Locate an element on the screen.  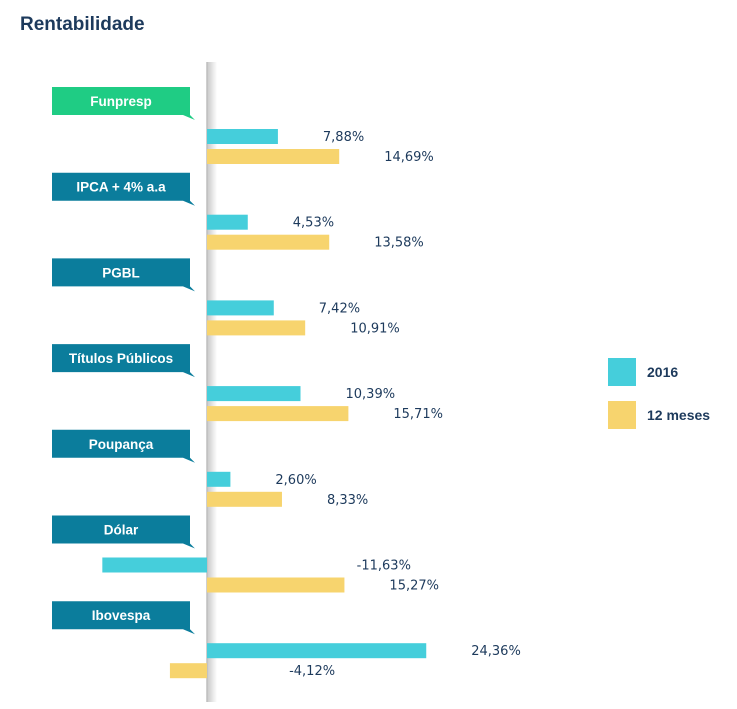
category-label-bg-poupanca is located at coordinates (123, 446).